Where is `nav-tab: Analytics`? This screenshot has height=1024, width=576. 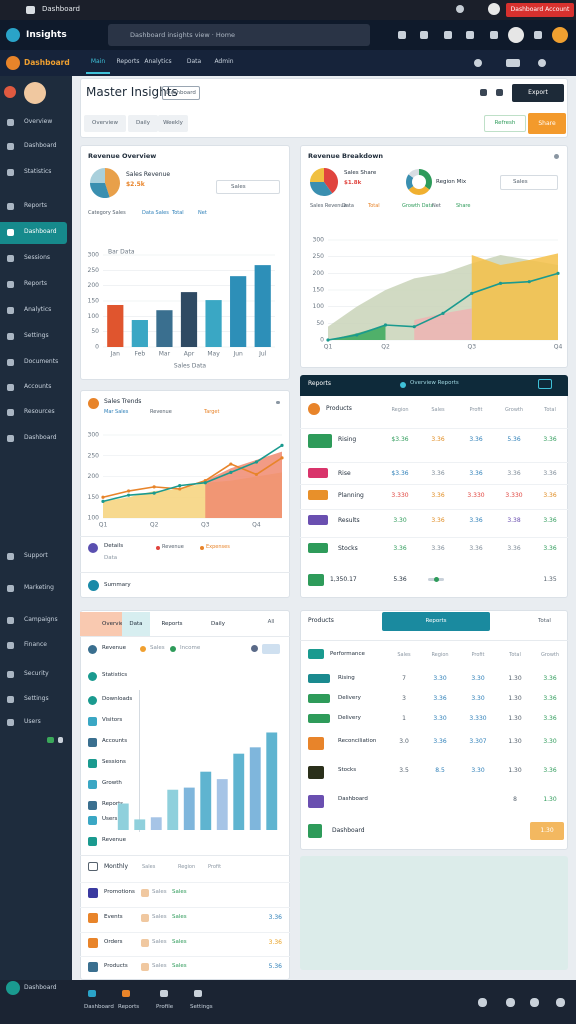
nav-tab: Analytics is located at coordinates (158, 61).